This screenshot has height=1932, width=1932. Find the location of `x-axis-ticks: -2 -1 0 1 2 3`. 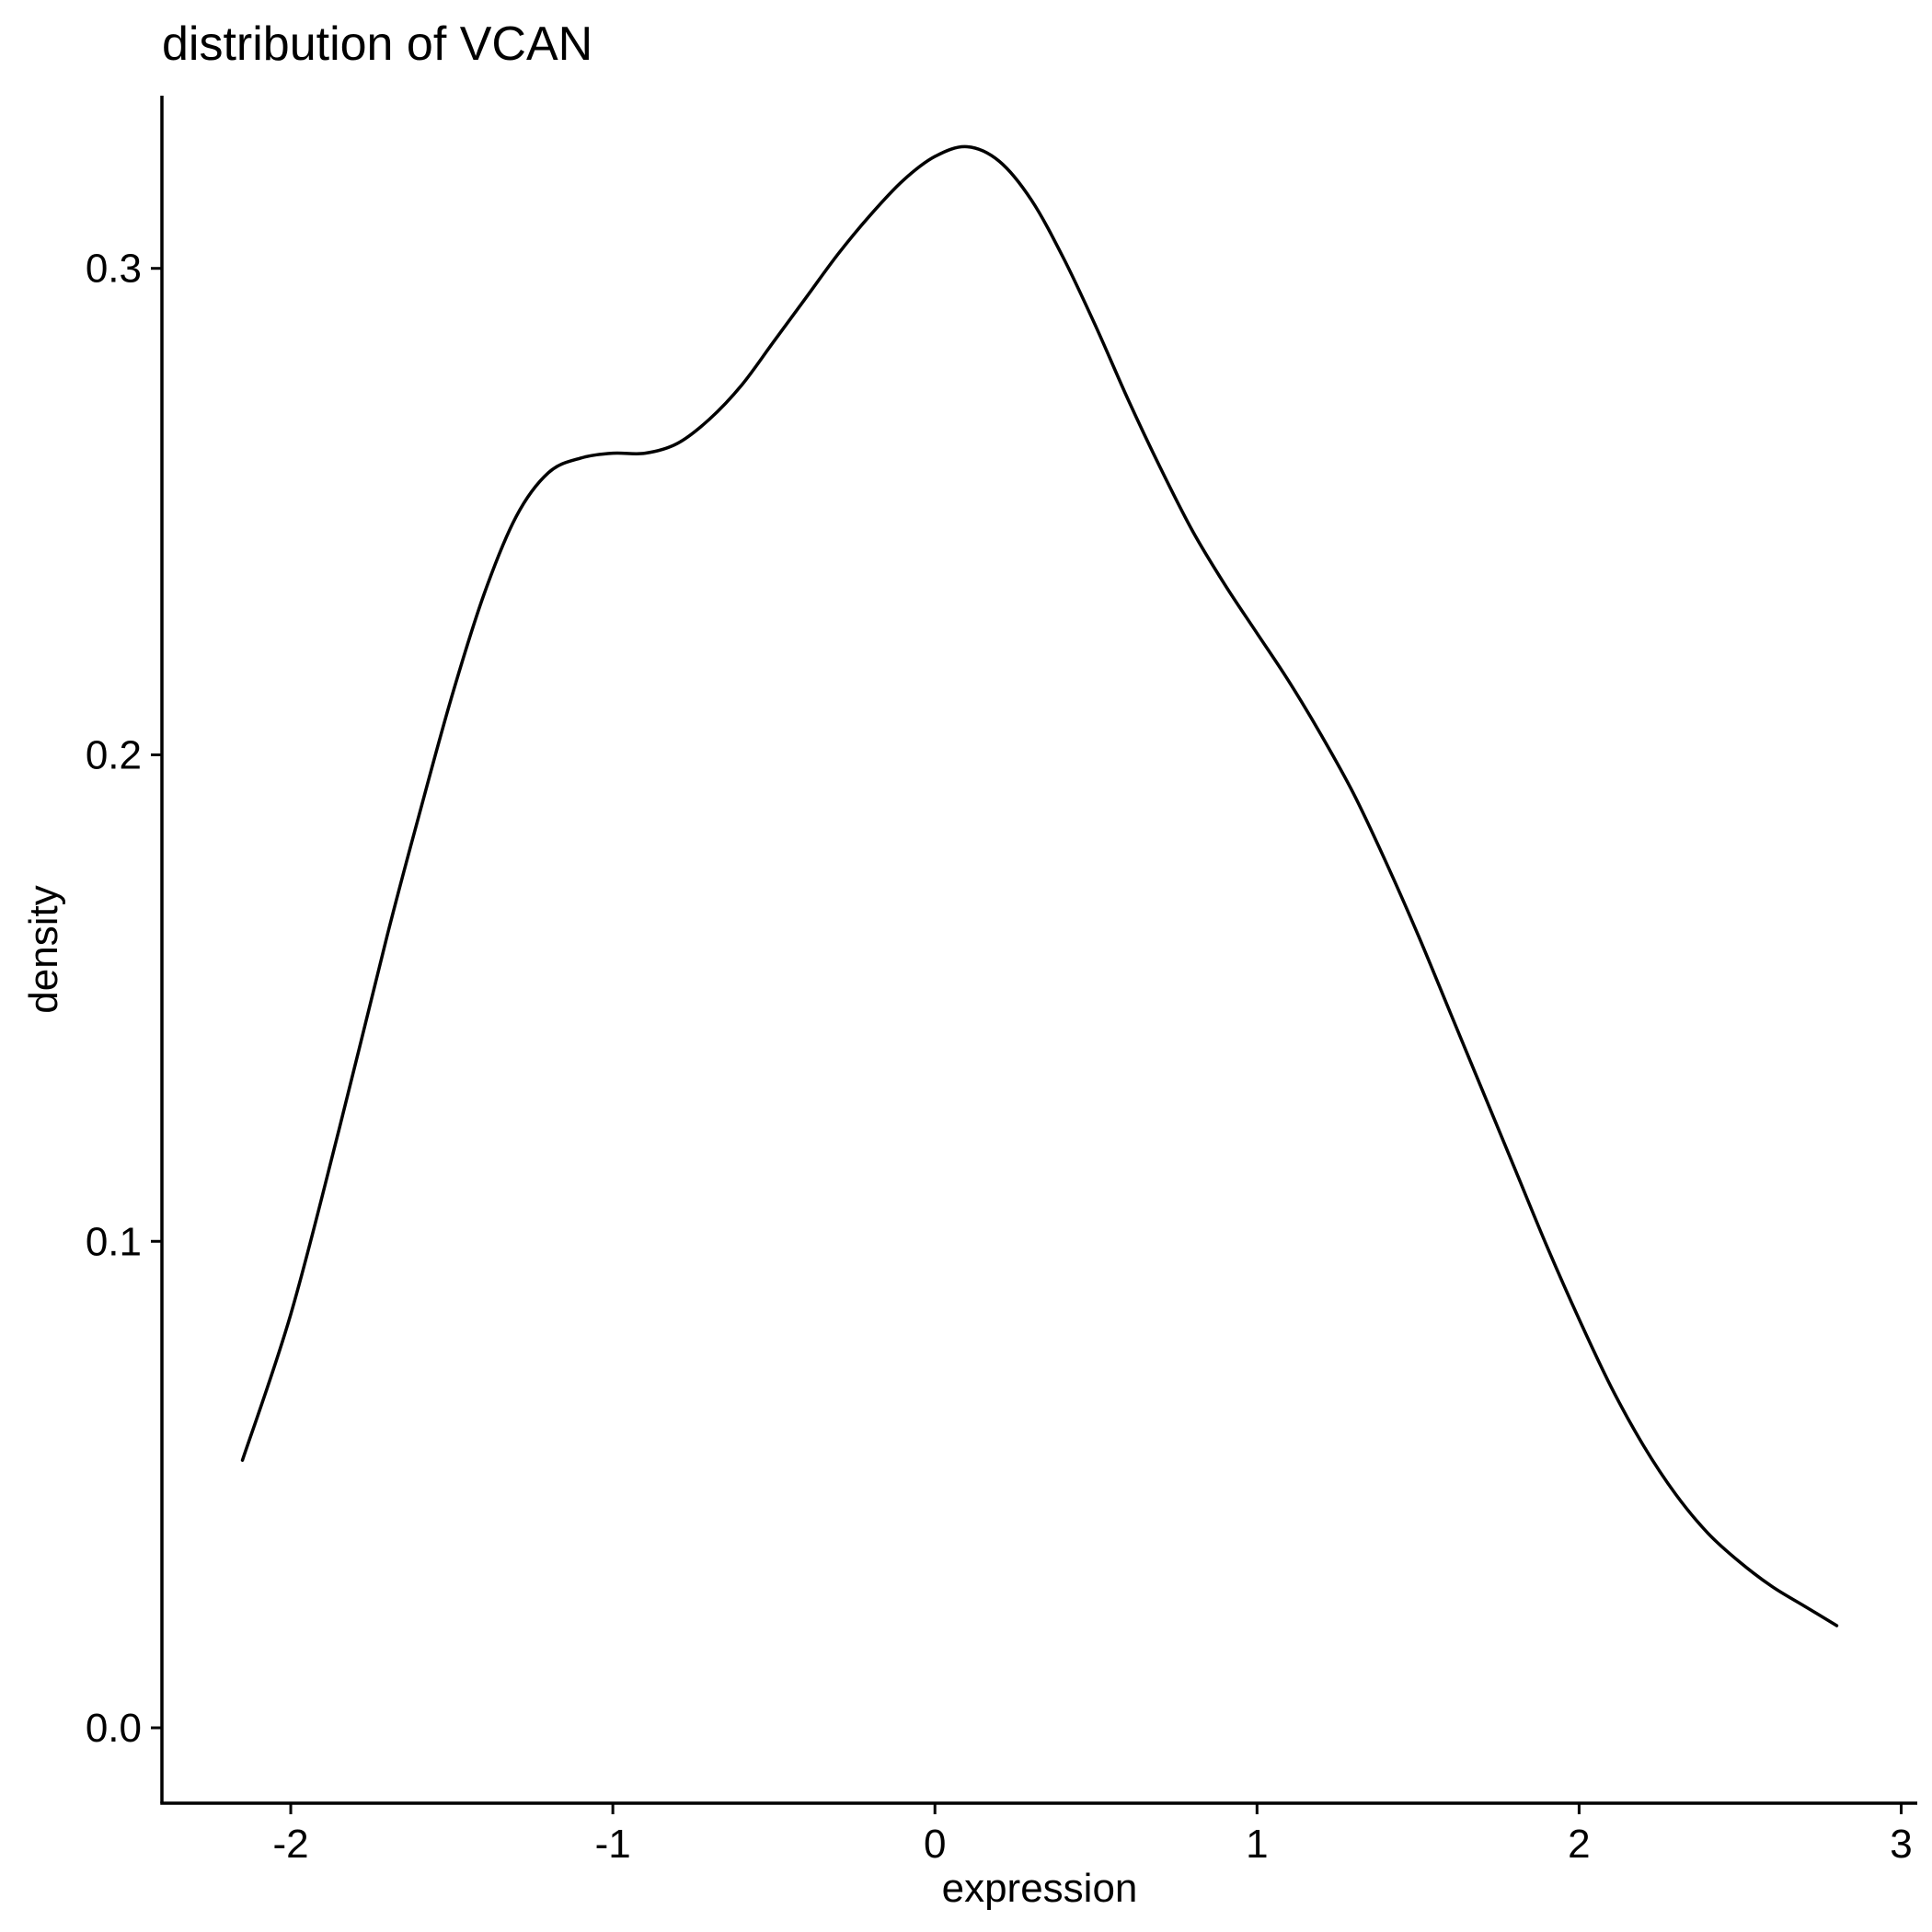

x-axis-ticks: -2 -1 0 1 2 3 is located at coordinates (1092, 1835).